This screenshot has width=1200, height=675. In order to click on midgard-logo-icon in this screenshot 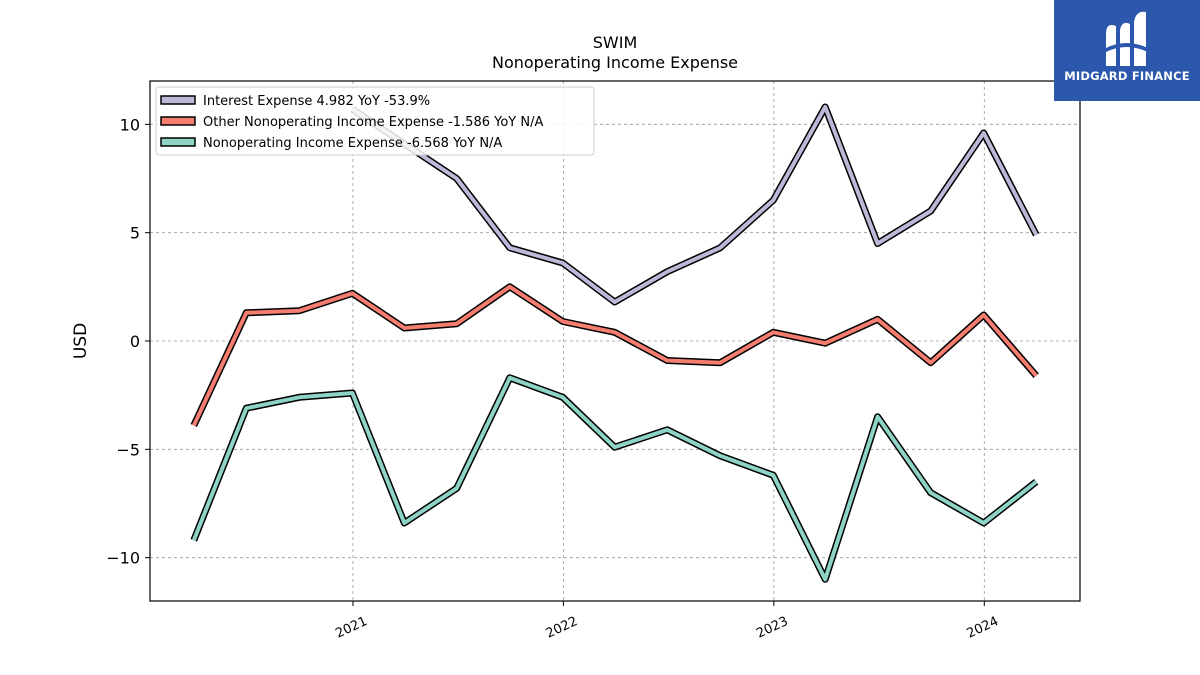, I will do `click(1127, 38)`.